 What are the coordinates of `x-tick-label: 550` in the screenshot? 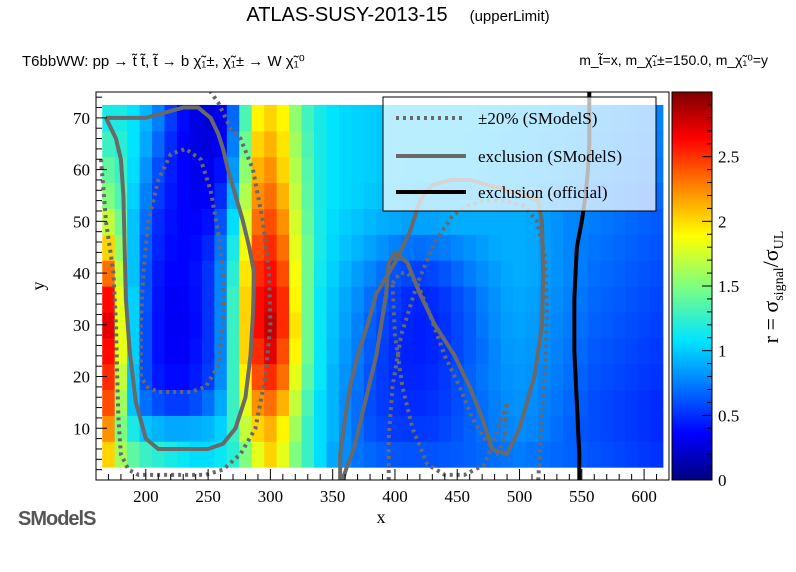 It's located at (582, 496).